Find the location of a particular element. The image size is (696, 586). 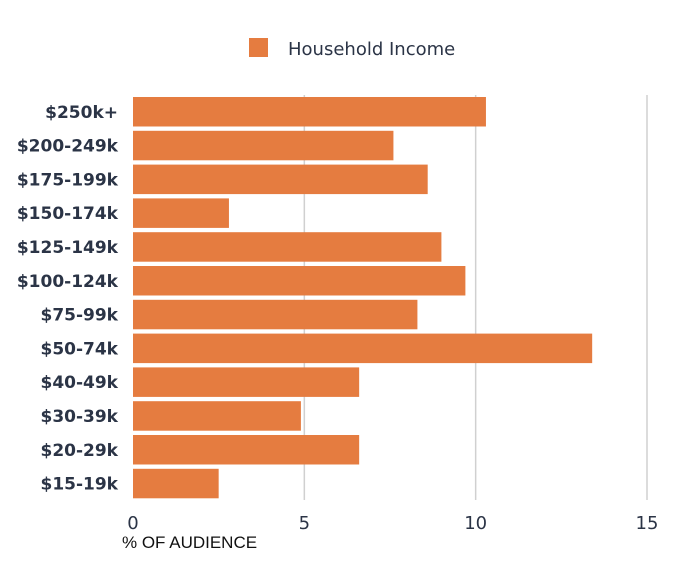

category-label: $200-249k is located at coordinates (68, 147).